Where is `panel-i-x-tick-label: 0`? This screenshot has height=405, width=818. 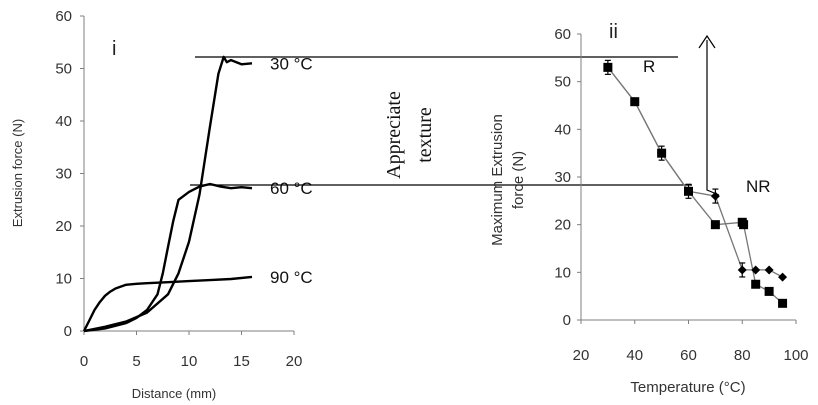 panel-i-x-tick-label: 0 is located at coordinates (84, 361).